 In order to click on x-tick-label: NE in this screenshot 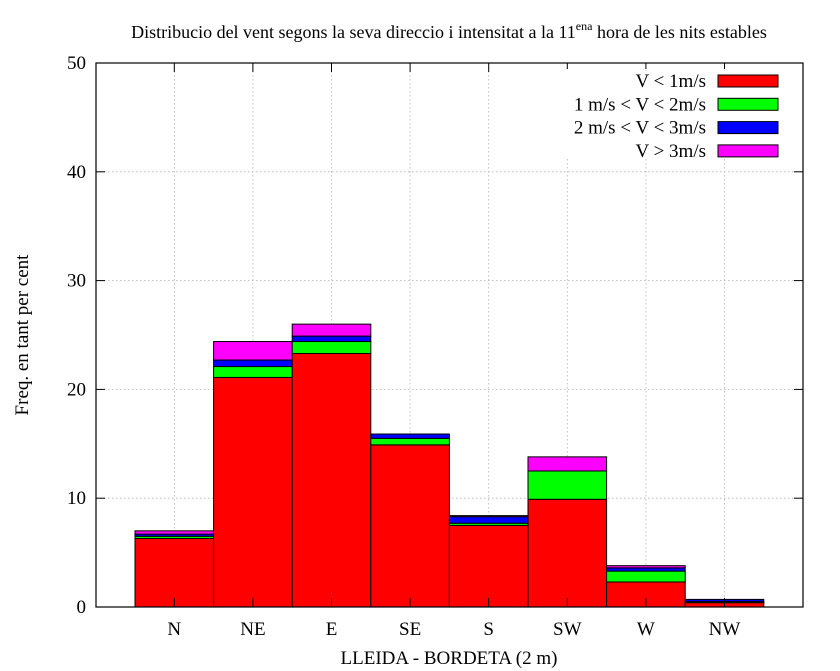, I will do `click(252, 629)`.